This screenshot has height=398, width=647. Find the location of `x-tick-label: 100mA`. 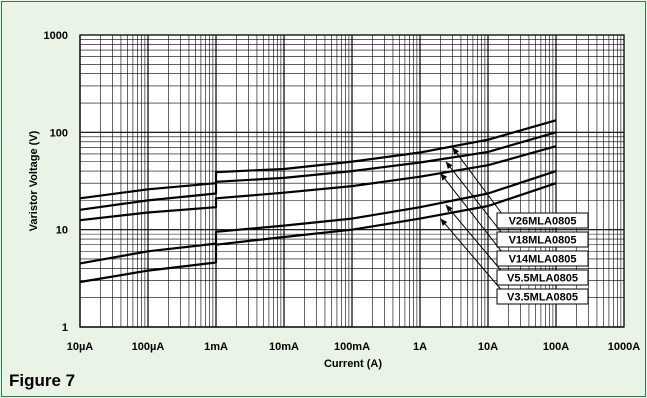

x-tick-label: 100mA is located at coordinates (352, 347).